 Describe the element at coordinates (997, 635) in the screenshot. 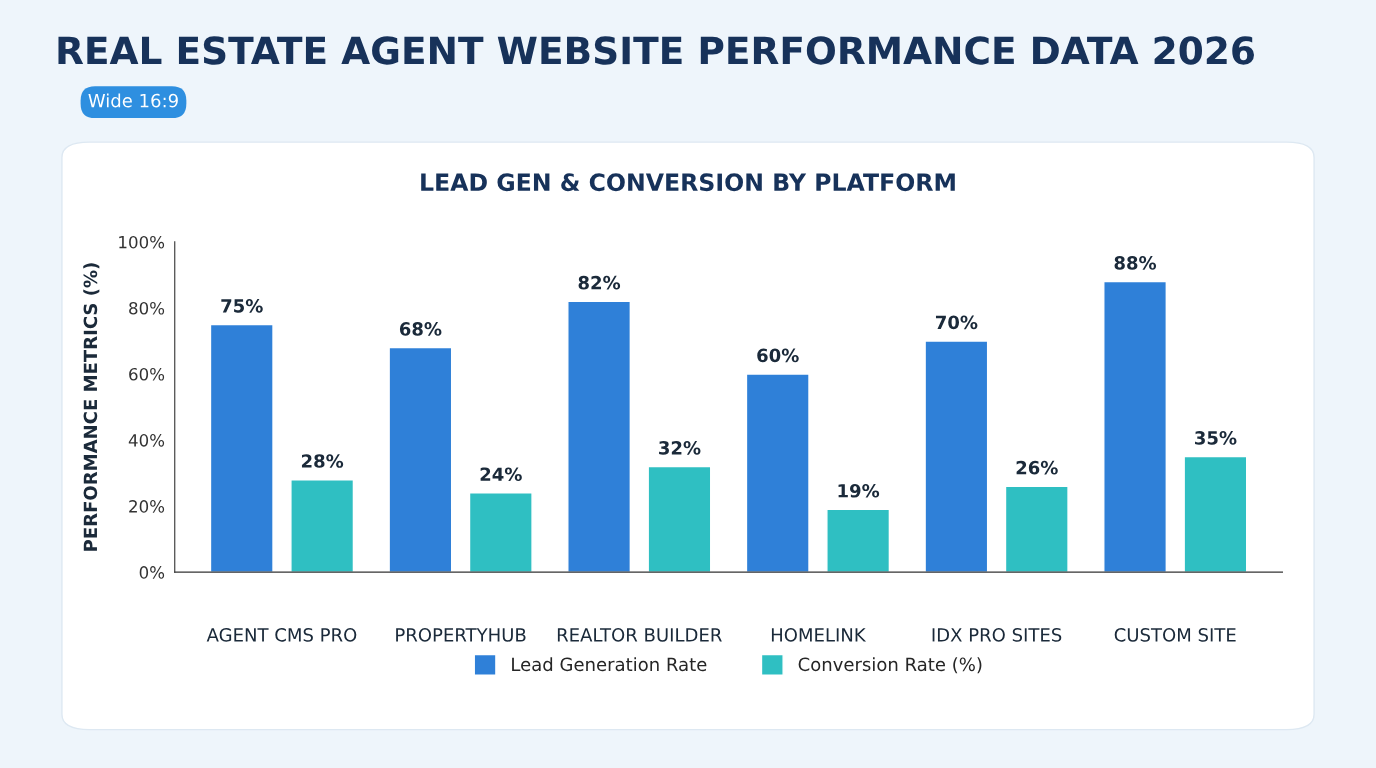

I see `x-tick-label: IDX PRO SITES` at that location.